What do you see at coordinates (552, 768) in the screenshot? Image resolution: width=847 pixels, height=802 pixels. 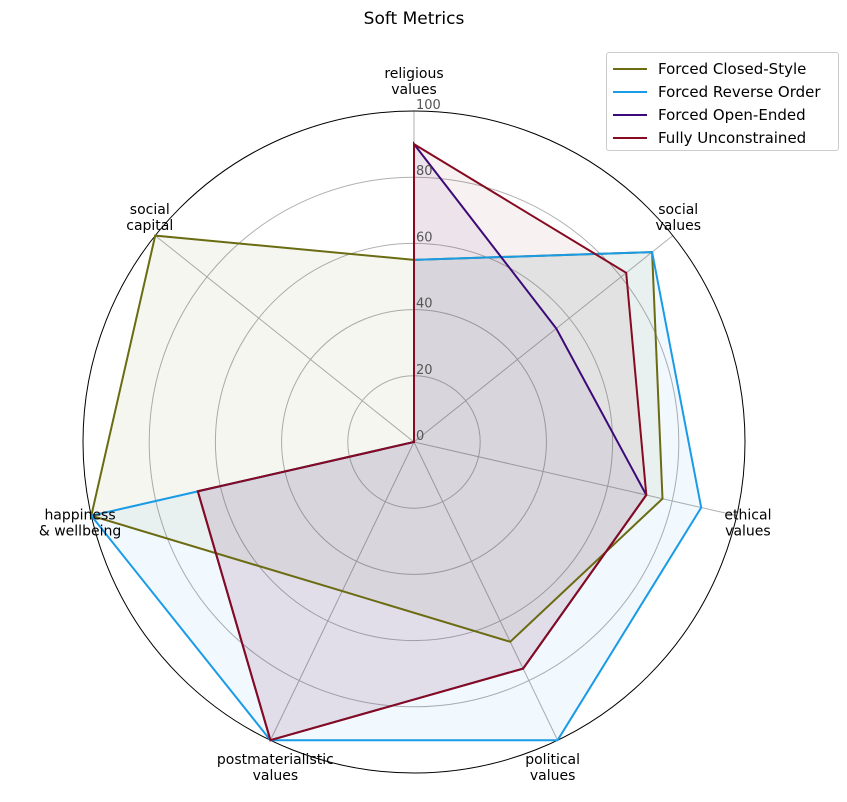 I see `axis-label: political values` at bounding box center [552, 768].